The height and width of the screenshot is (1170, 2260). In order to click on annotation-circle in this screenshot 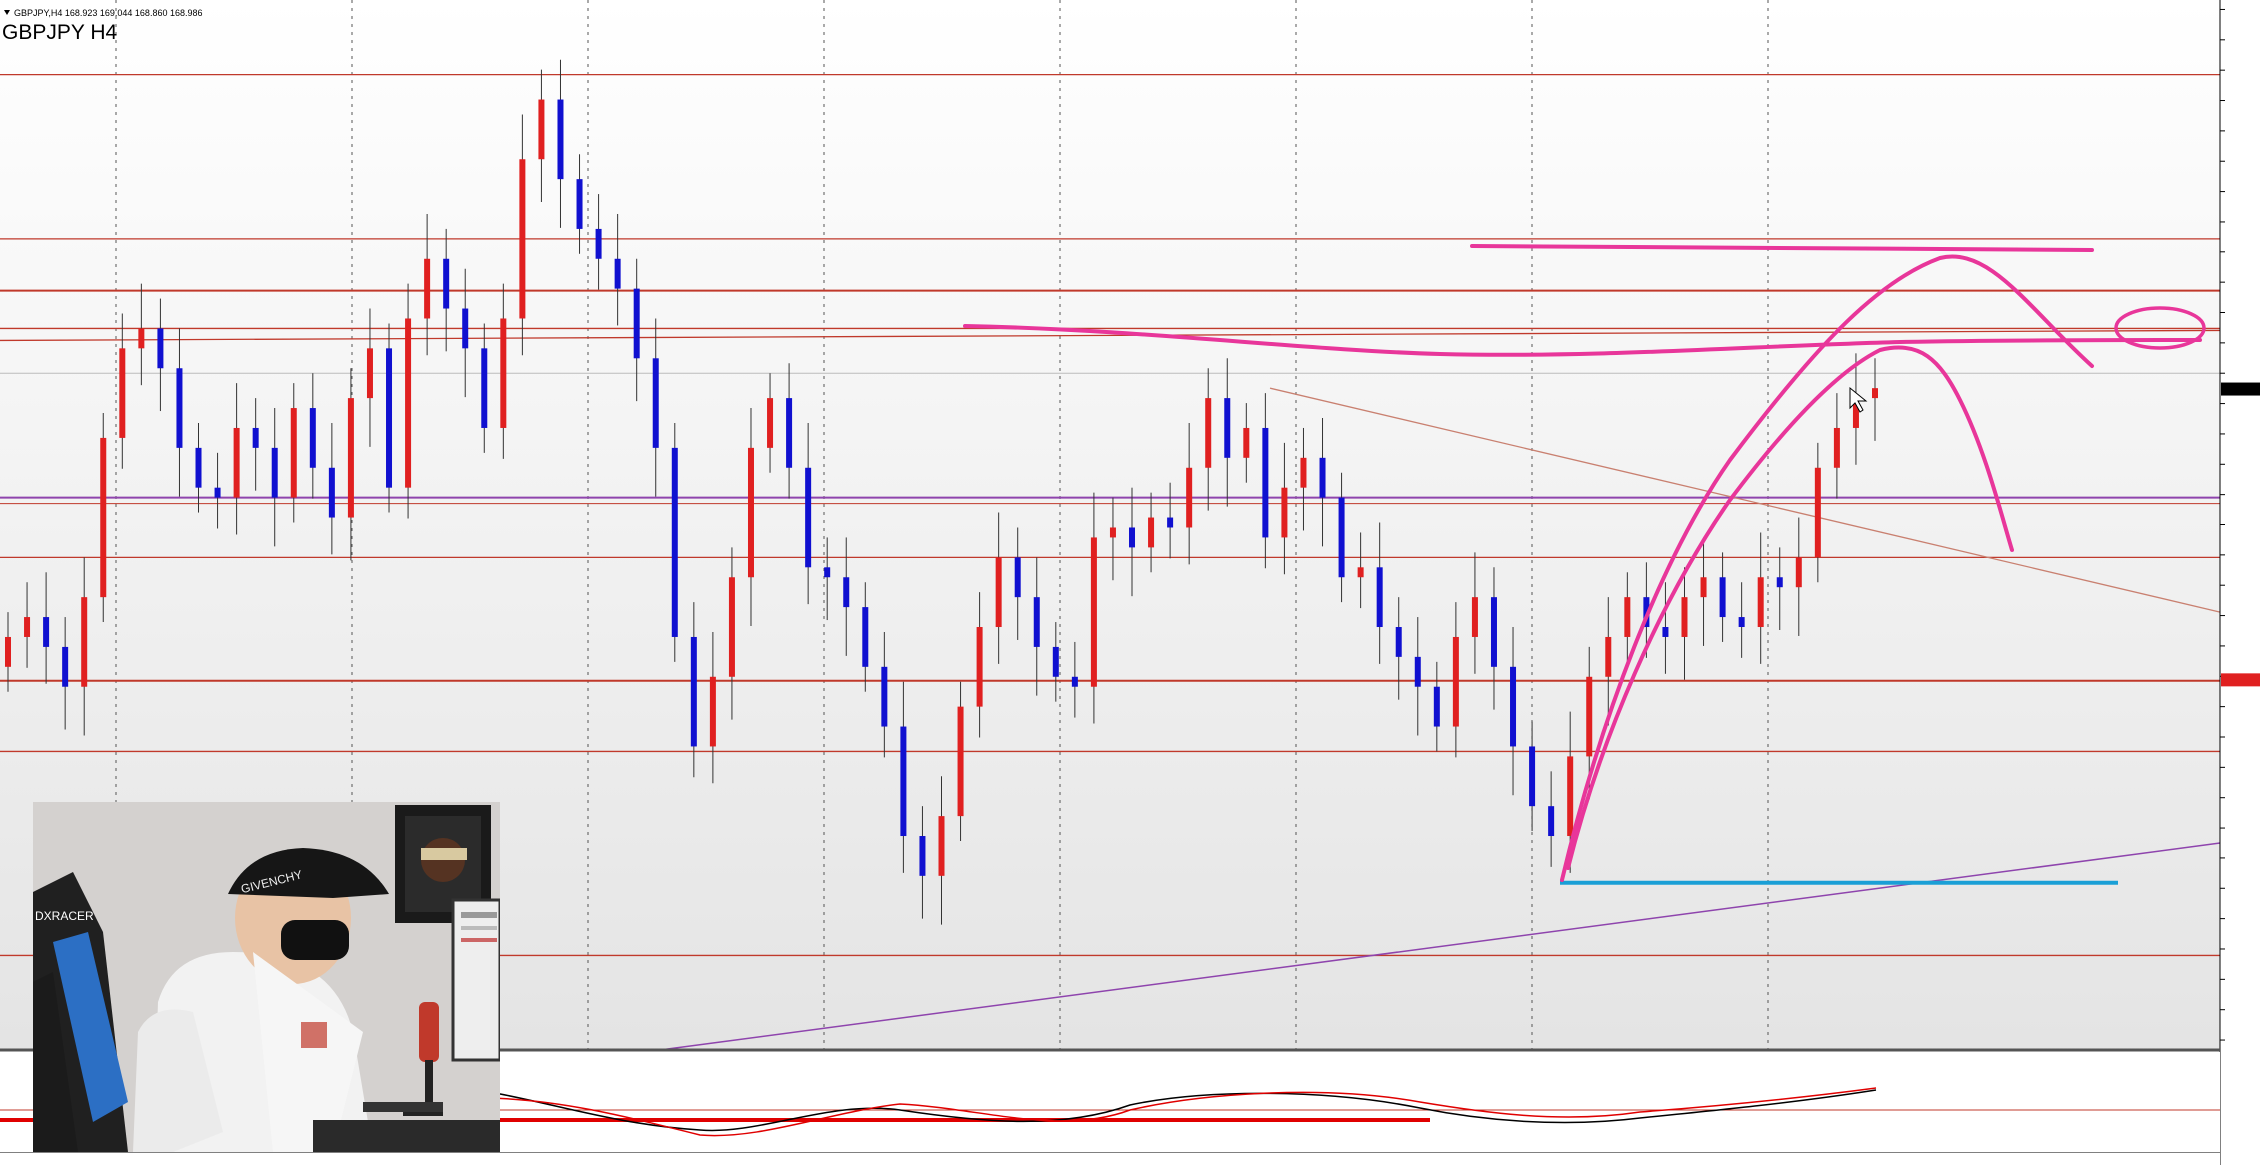, I will do `click(2160, 328)`.